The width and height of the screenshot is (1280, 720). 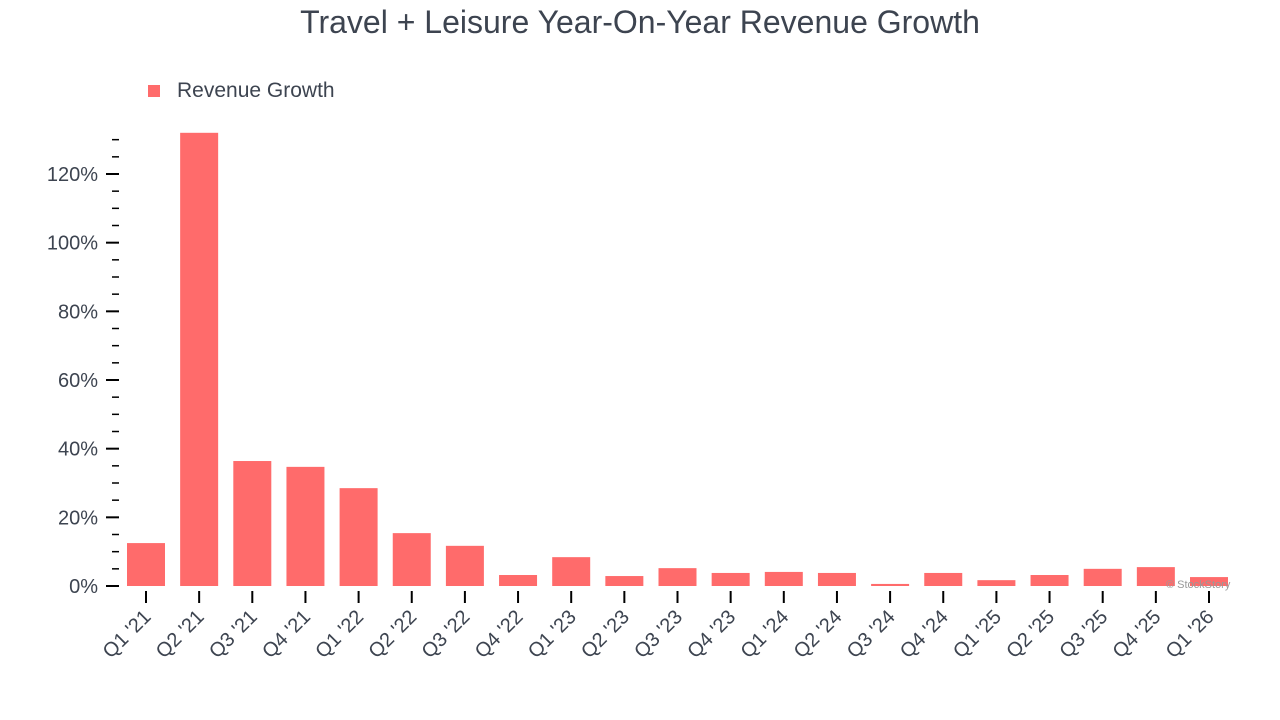 What do you see at coordinates (127, 634) in the screenshot?
I see `x-tick-label: Q1 '21` at bounding box center [127, 634].